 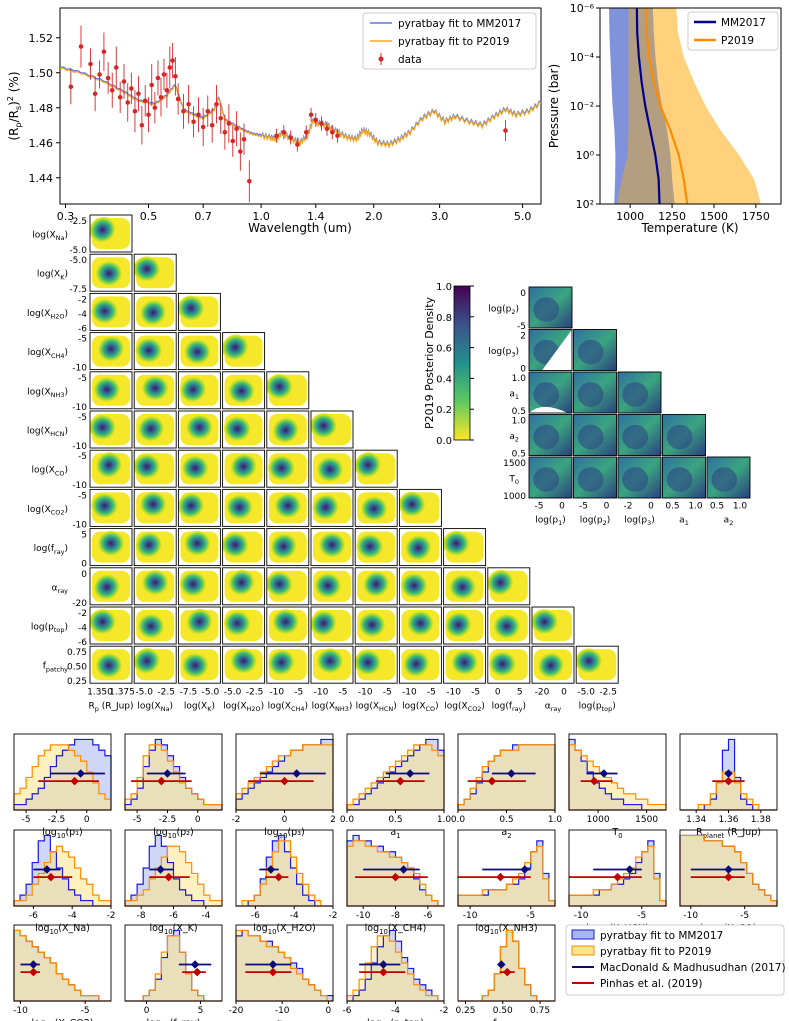 I want to click on legend-p-lit: Pinhas et al. (2019), so click(x=651, y=984).